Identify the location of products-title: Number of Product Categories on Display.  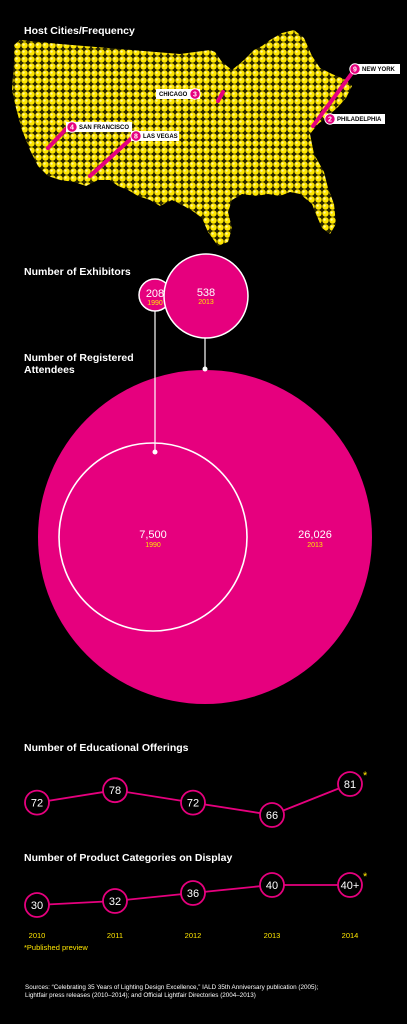
(128, 858).